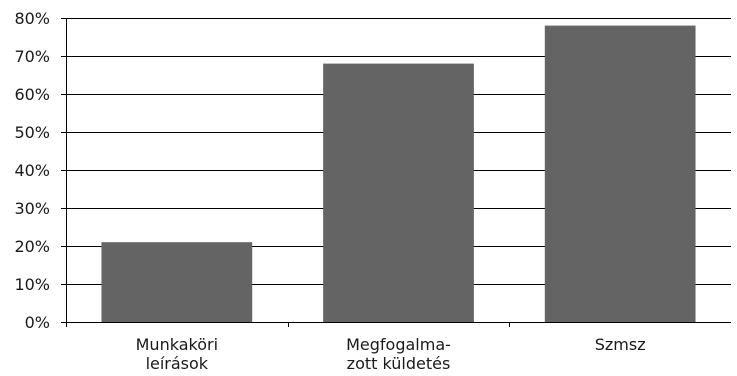  I want to click on y-tick-label: 0%, so click(37, 322).